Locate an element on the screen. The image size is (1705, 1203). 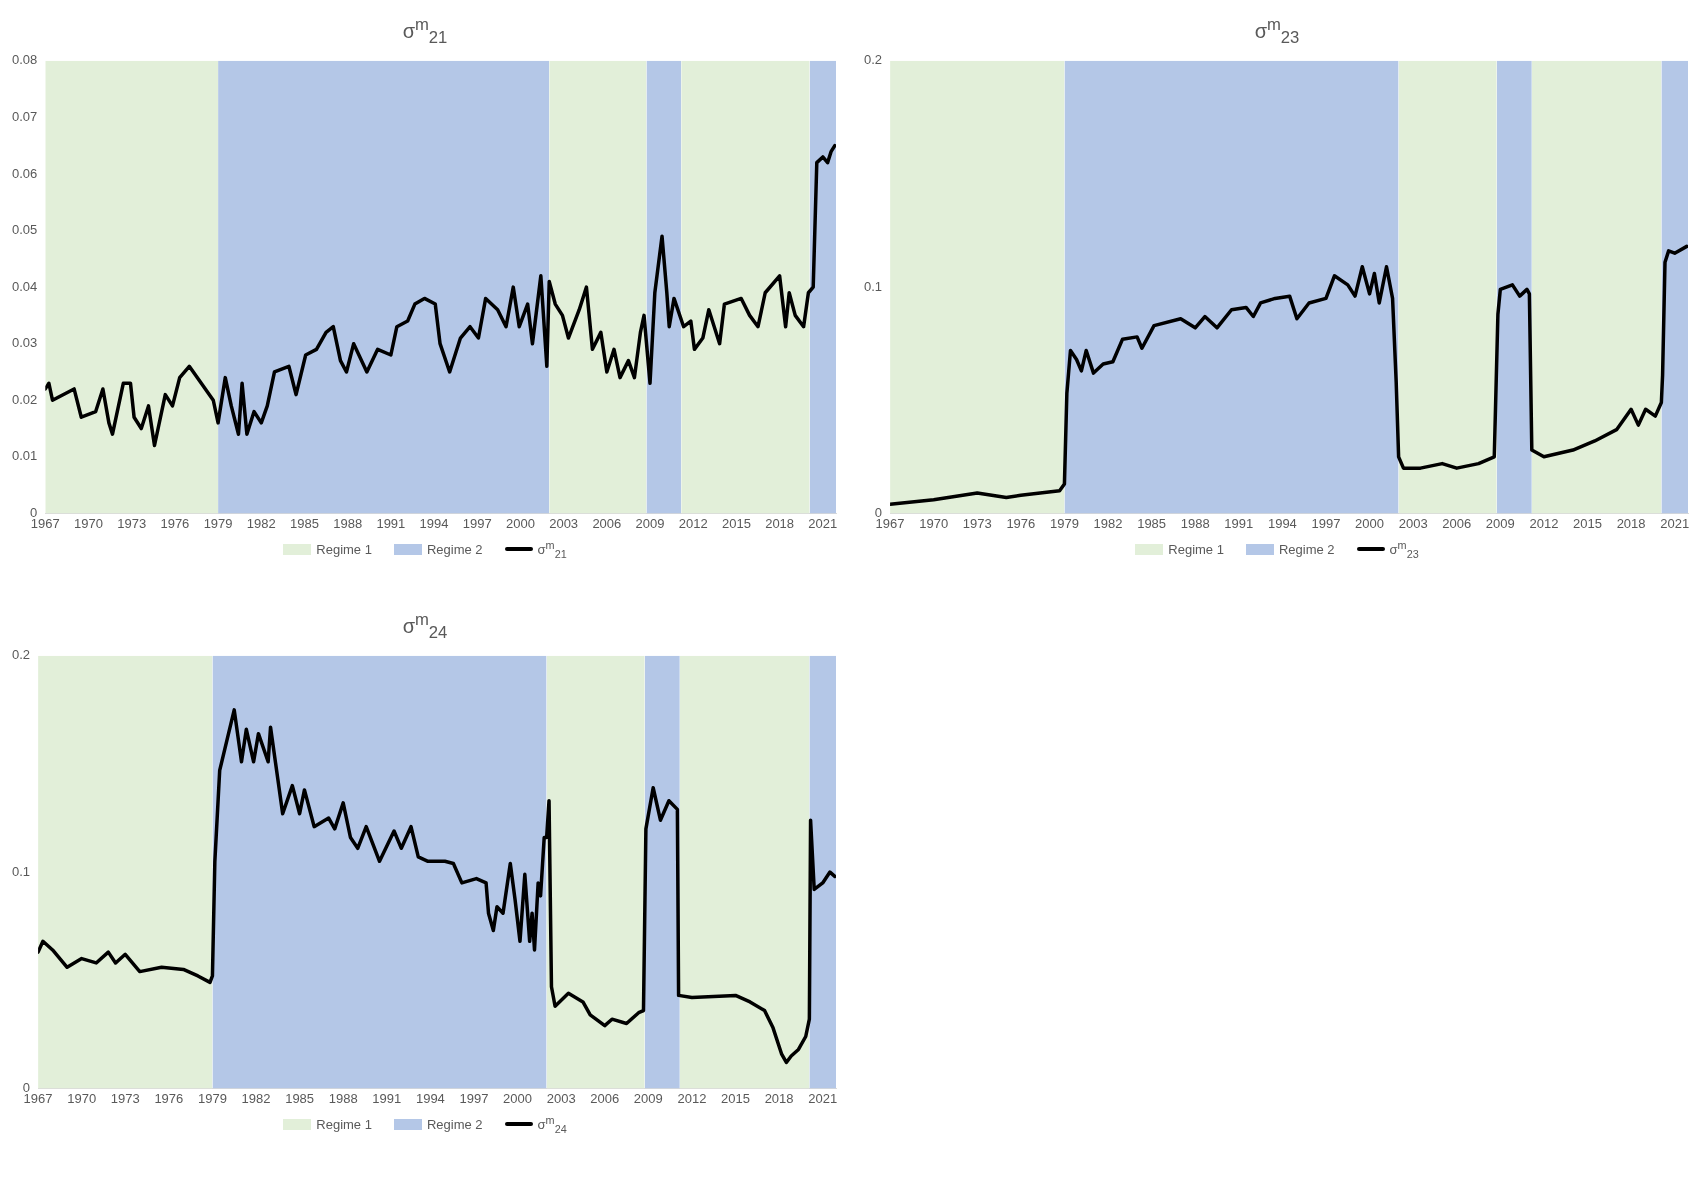
y-tick-label: 0.03 is located at coordinates (24, 343).